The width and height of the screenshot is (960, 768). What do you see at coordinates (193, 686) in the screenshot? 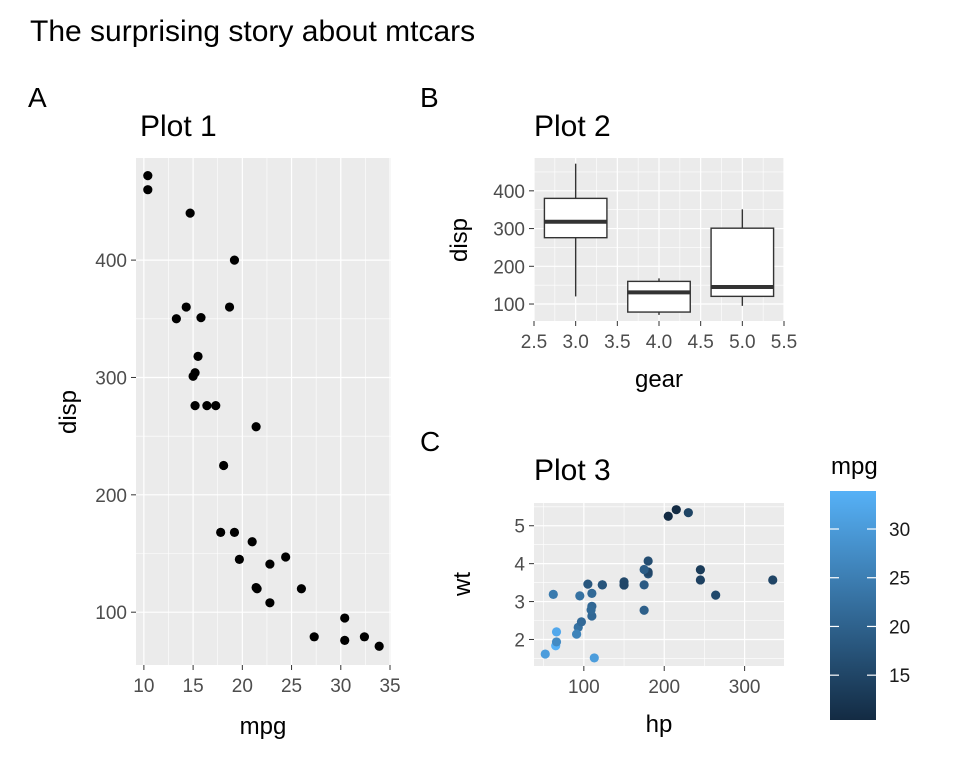
I see `x-tick-label: 15` at bounding box center [193, 686].